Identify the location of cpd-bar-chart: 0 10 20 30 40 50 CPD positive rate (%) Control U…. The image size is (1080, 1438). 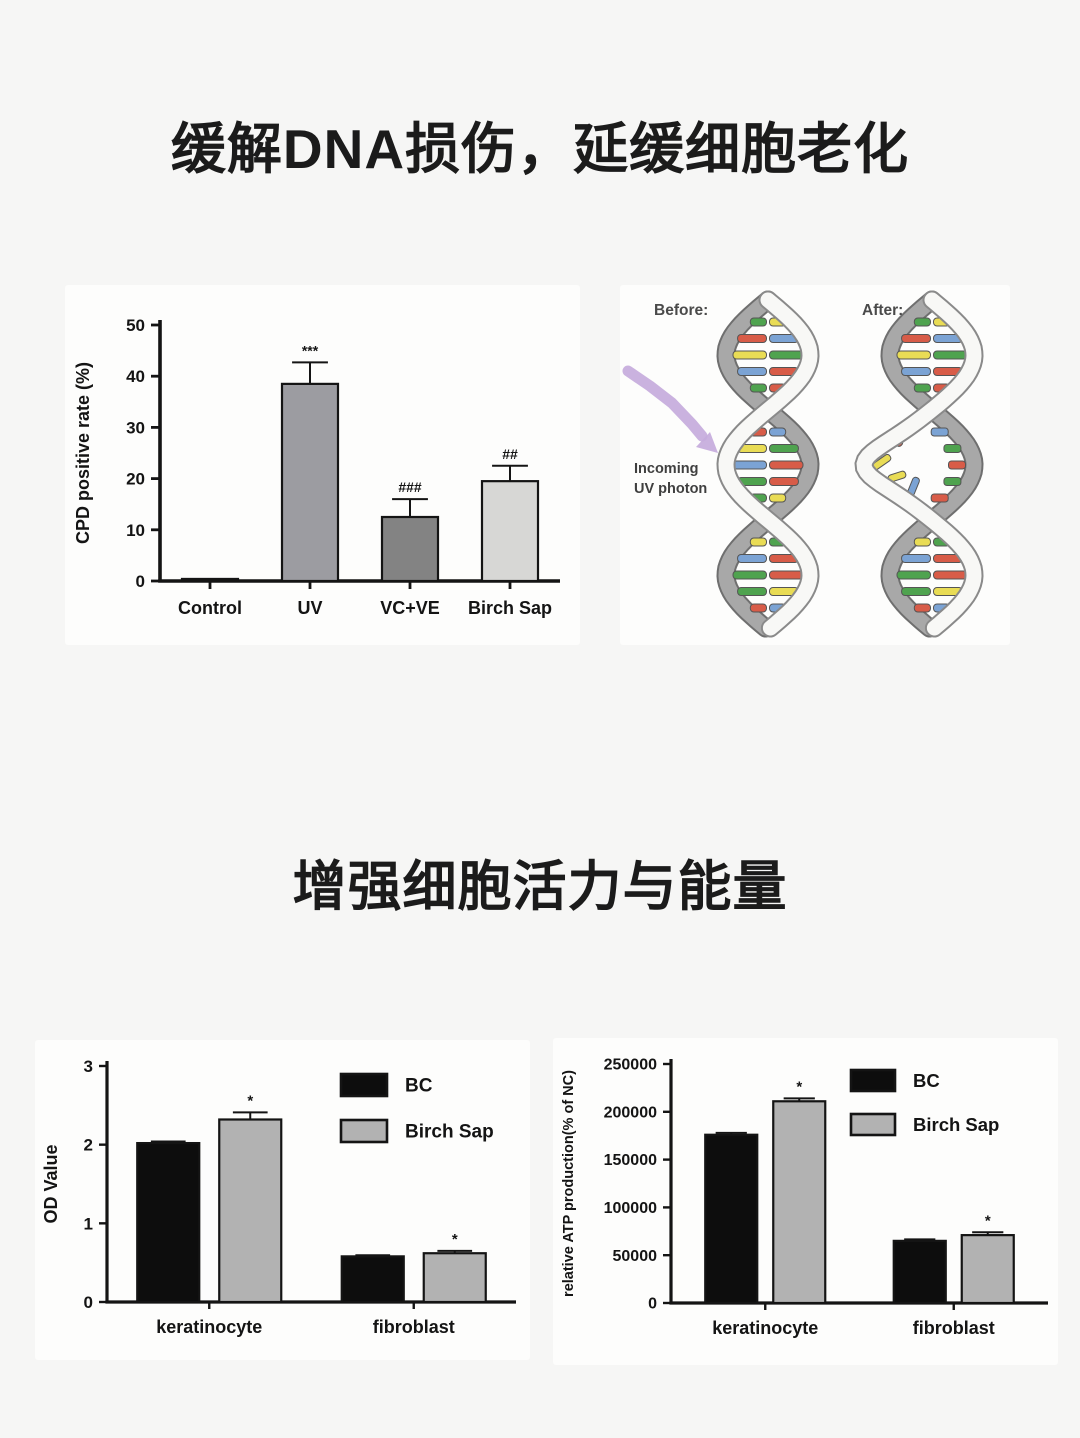
(316, 467).